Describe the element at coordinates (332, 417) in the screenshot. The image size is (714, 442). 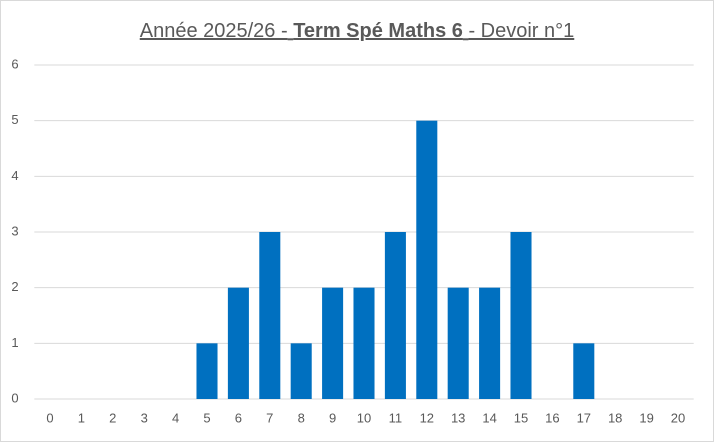
I see `x-tick-label: 9` at that location.